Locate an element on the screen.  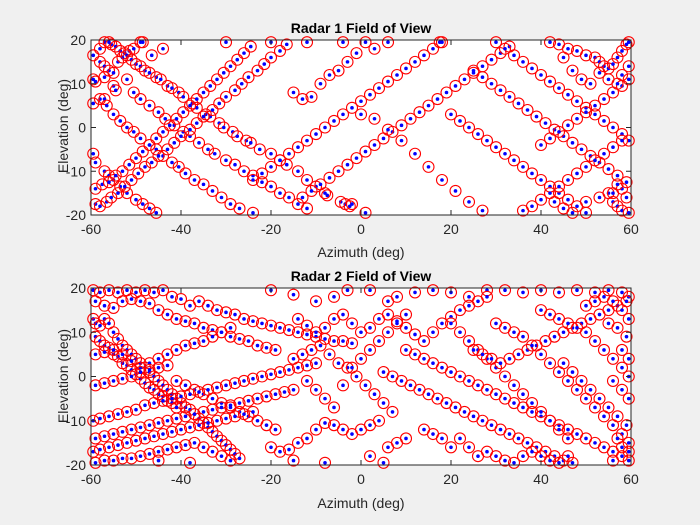
plot2-xlabel: Azimuth (deg) is located at coordinates (361, 503).